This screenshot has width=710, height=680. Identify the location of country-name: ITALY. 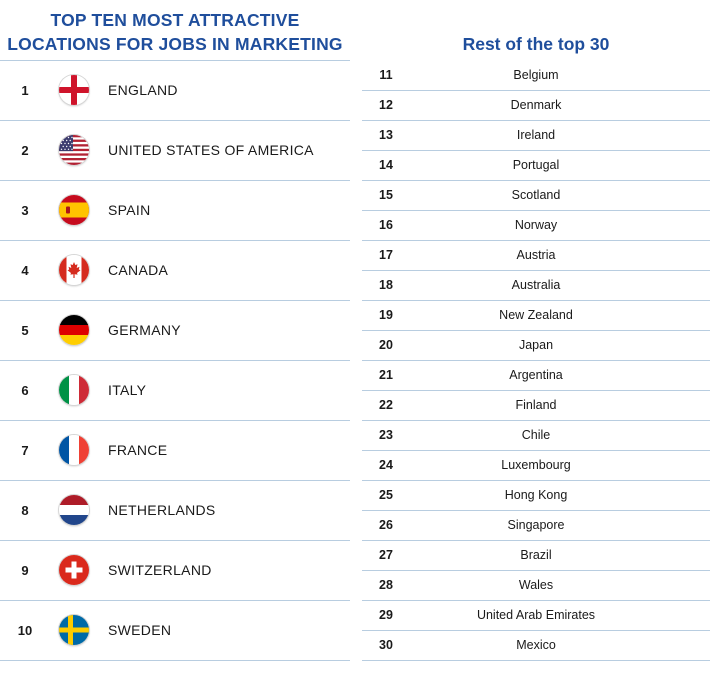
(127, 390).